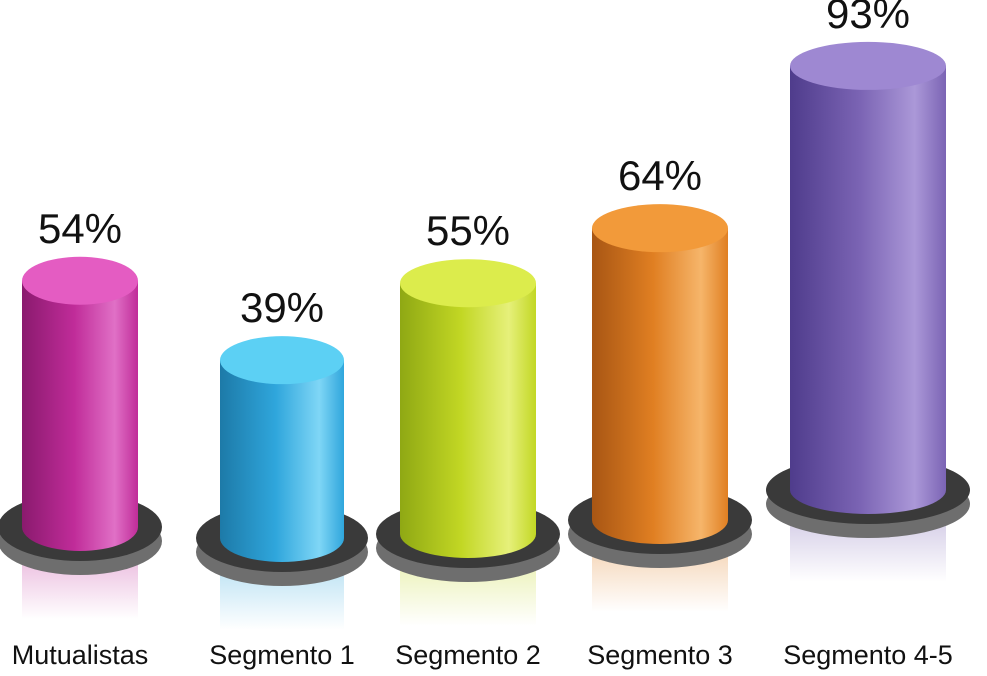 The width and height of the screenshot is (987, 676). I want to click on category-label-segmento-2: Segmento 2, so click(468, 655).